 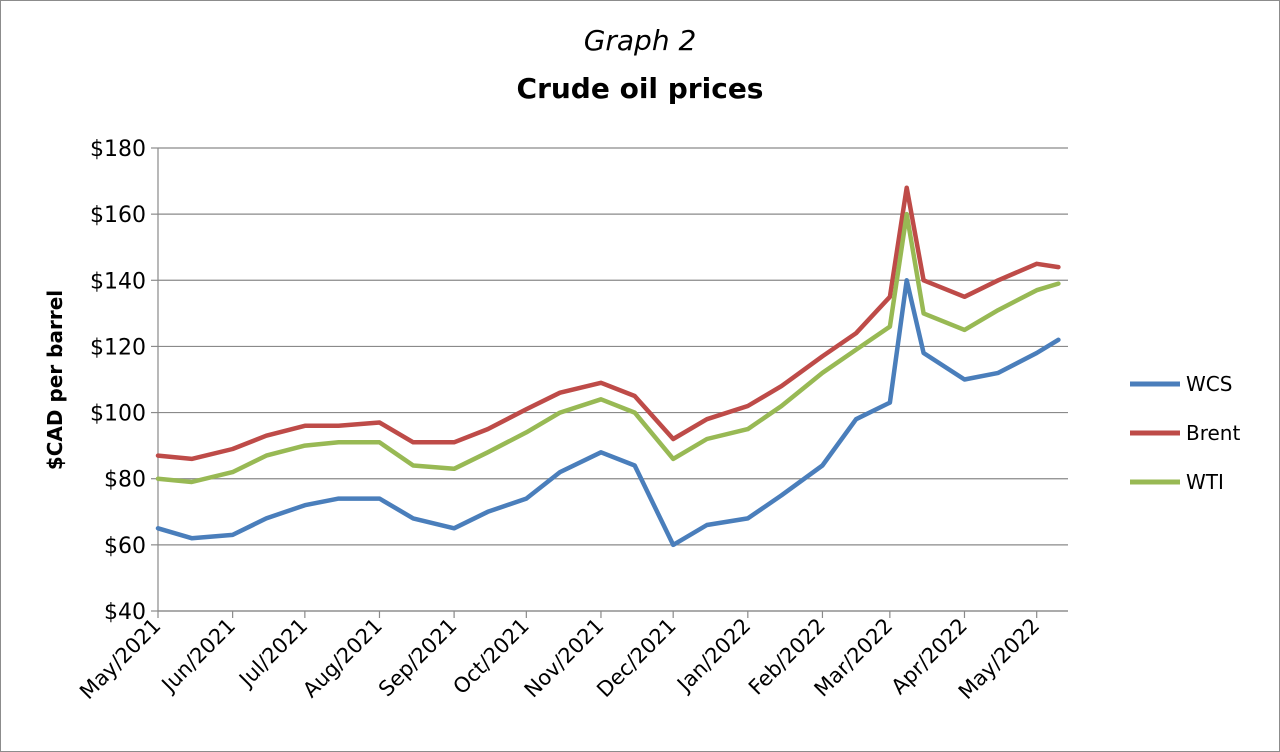 What do you see at coordinates (120, 659) in the screenshot?
I see `x-tick-label: May/2021` at bounding box center [120, 659].